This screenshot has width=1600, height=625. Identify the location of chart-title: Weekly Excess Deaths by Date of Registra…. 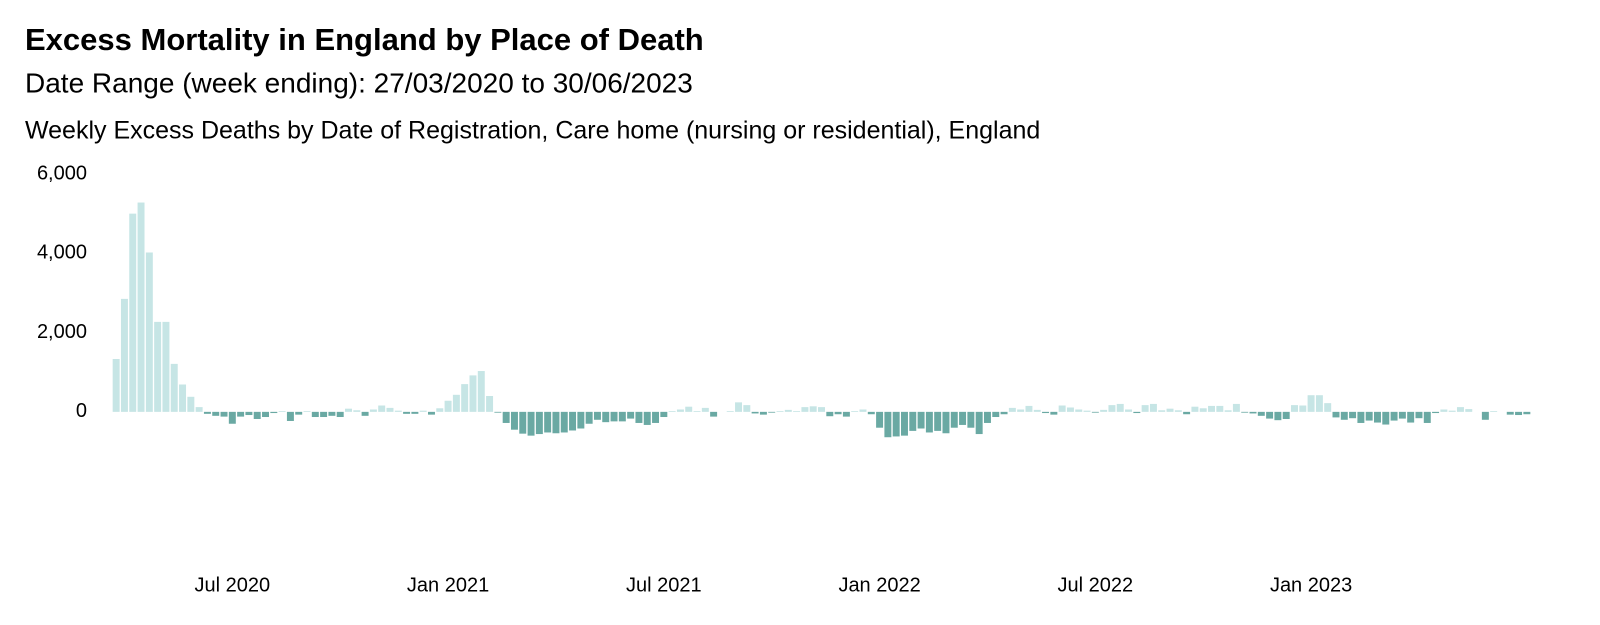
(532, 131).